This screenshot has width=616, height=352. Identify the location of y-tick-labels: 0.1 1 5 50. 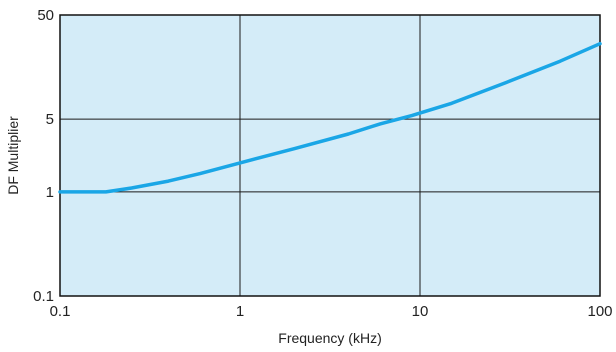
(43, 156).